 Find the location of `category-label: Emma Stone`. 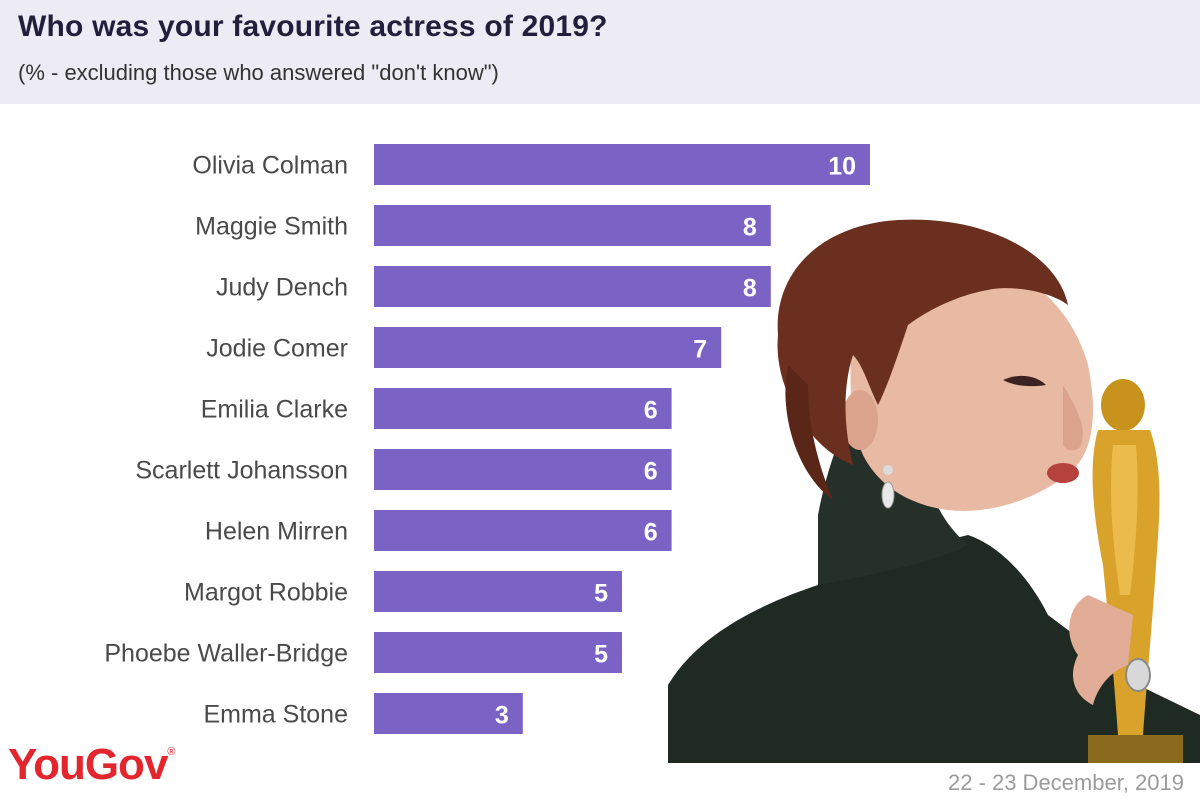

category-label: Emma Stone is located at coordinates (275, 715).